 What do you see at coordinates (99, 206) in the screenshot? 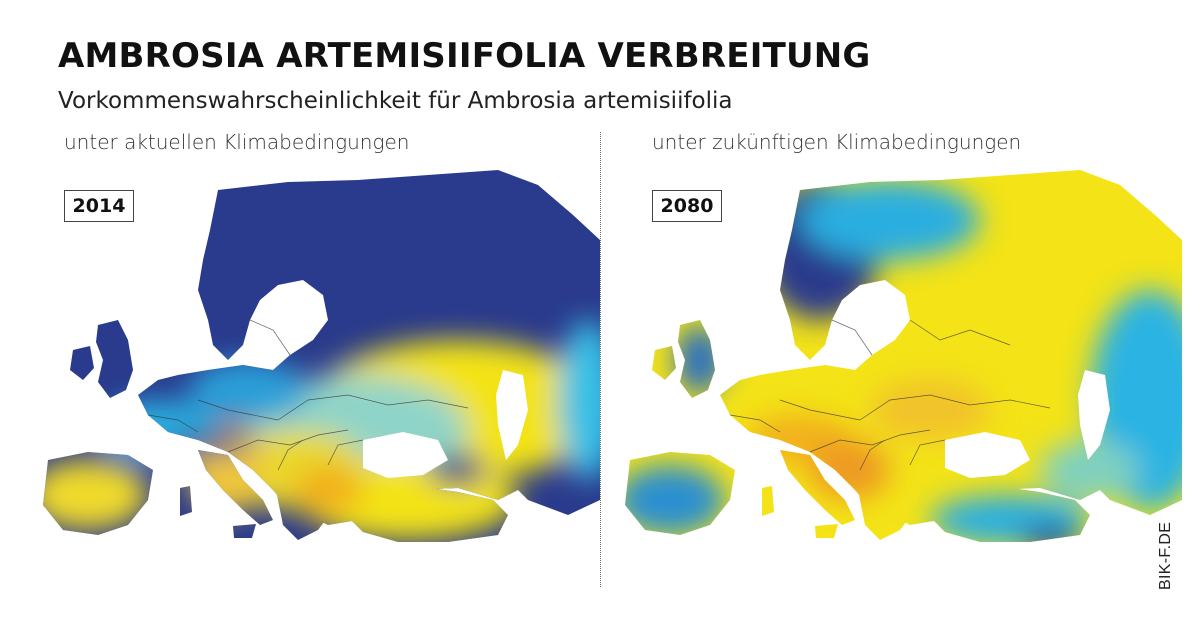
I see `year-badge-2014: 2014` at bounding box center [99, 206].